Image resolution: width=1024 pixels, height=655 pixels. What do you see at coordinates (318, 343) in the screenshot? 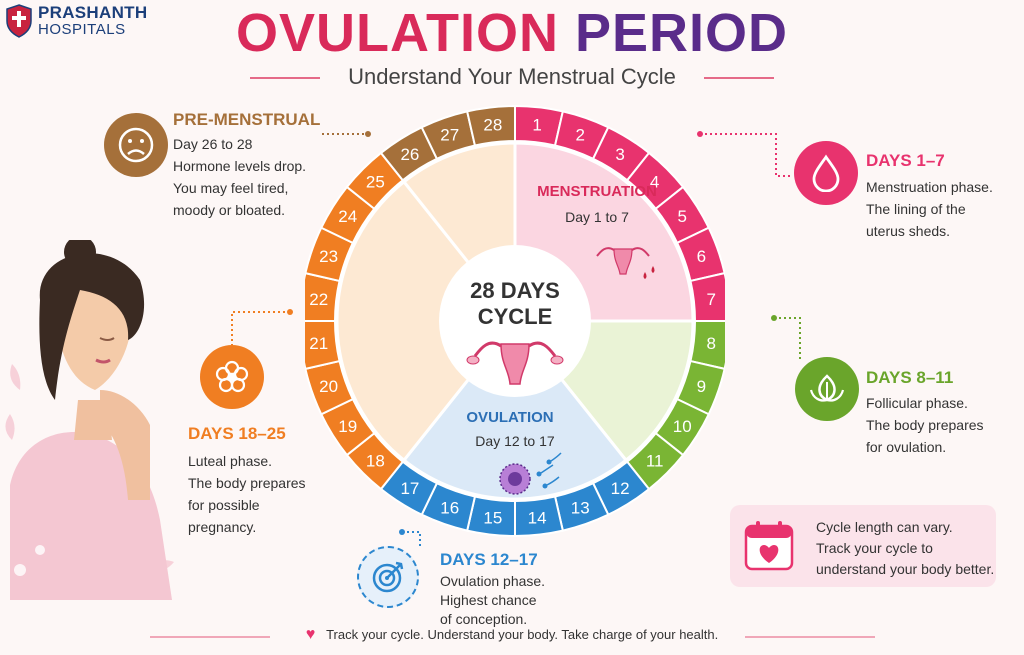
I see `day-label: 21` at bounding box center [318, 343].